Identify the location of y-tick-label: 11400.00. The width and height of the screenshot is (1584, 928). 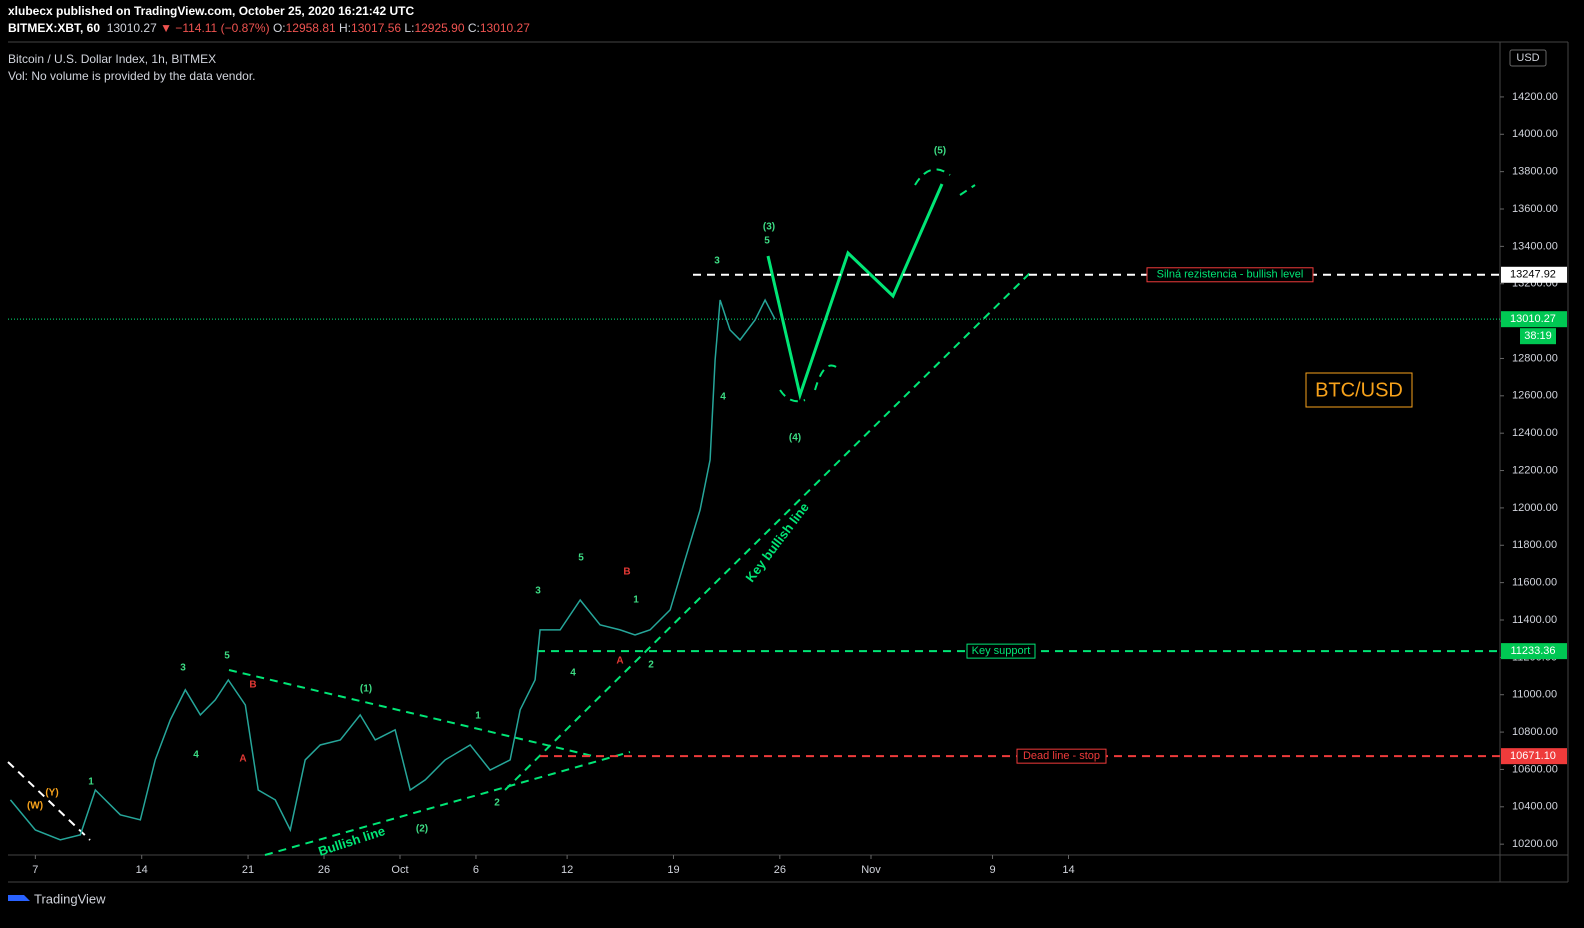
(1534, 620).